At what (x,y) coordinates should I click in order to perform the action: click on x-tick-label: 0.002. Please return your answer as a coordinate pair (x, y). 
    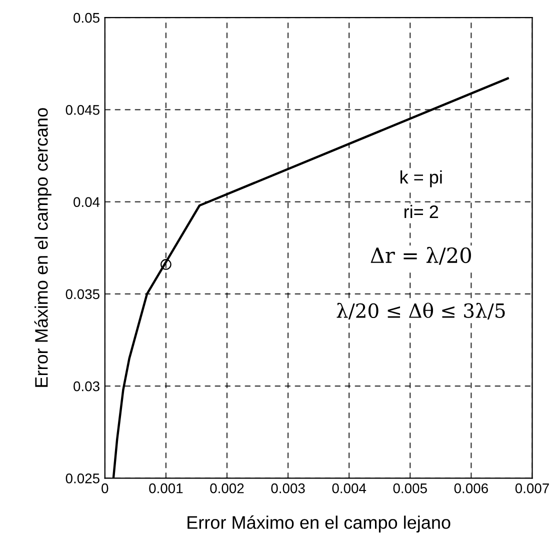
    Looking at the image, I should click on (227, 488).